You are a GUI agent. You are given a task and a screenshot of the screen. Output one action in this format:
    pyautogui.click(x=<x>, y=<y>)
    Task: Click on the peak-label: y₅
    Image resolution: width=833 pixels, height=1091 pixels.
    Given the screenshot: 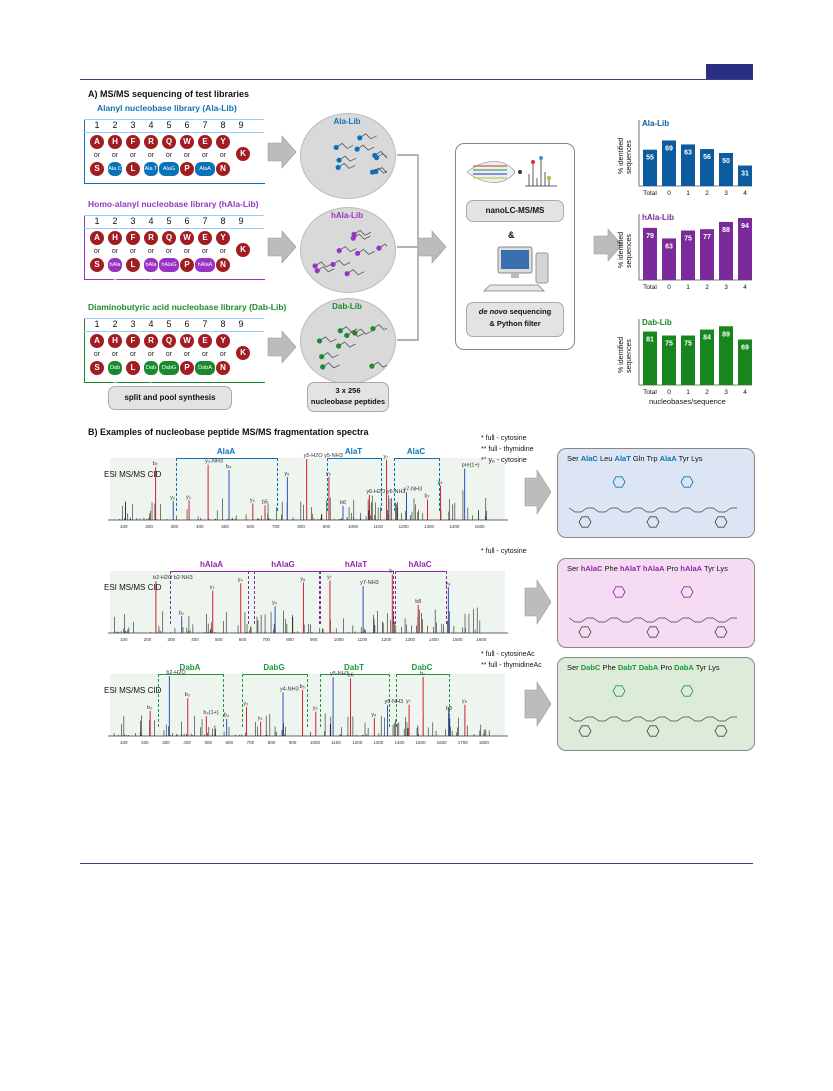 What is the action you would take?
    pyautogui.click(x=274, y=603)
    